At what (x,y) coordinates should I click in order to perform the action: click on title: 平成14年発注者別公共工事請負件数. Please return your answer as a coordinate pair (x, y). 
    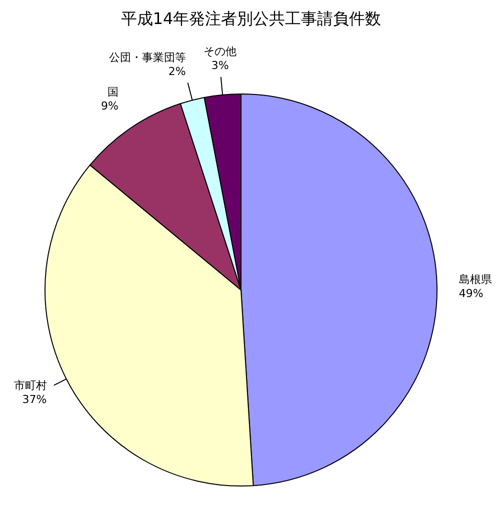
    Looking at the image, I should click on (251, 18).